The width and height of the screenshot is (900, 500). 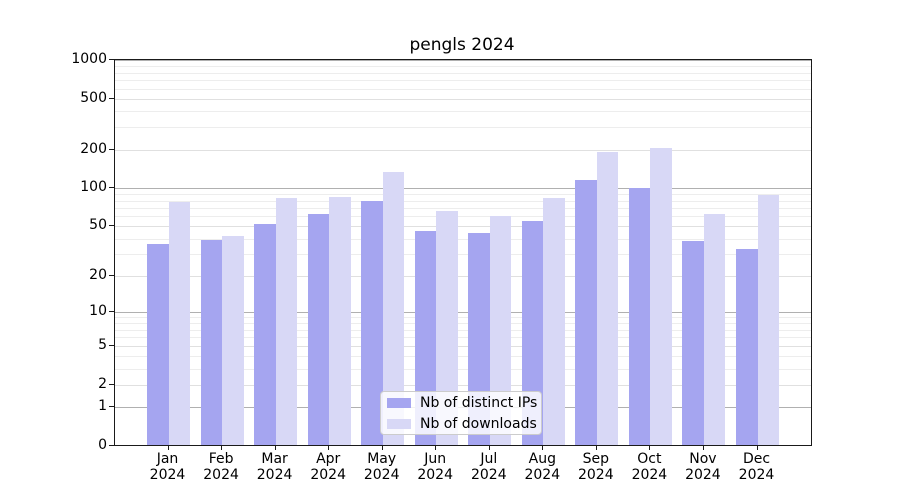 What do you see at coordinates (382, 447) in the screenshot?
I see `x-tick-may` at bounding box center [382, 447].